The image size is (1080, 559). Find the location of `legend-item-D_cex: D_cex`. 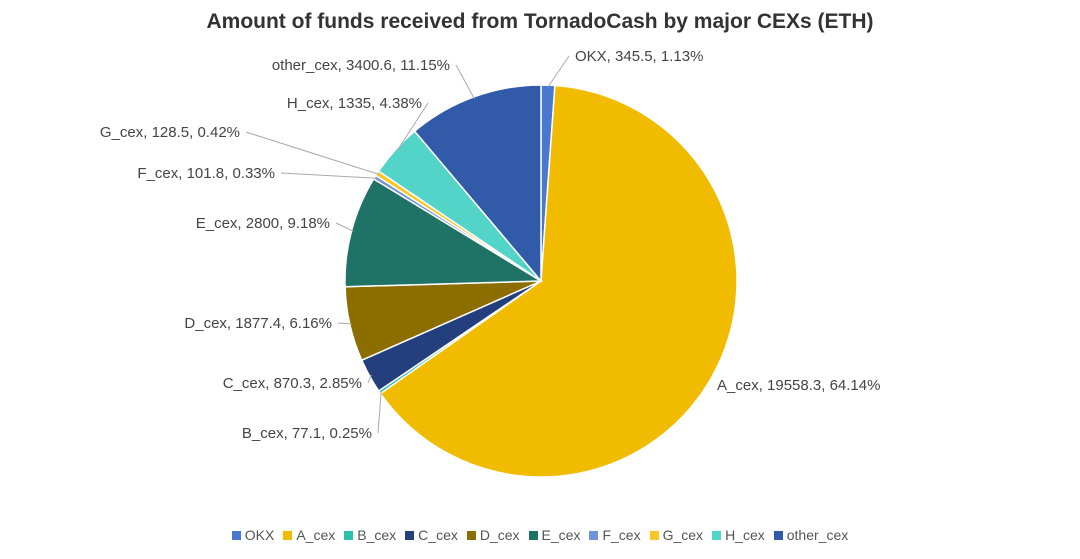

legend-item-D_cex: D_cex is located at coordinates (493, 535).